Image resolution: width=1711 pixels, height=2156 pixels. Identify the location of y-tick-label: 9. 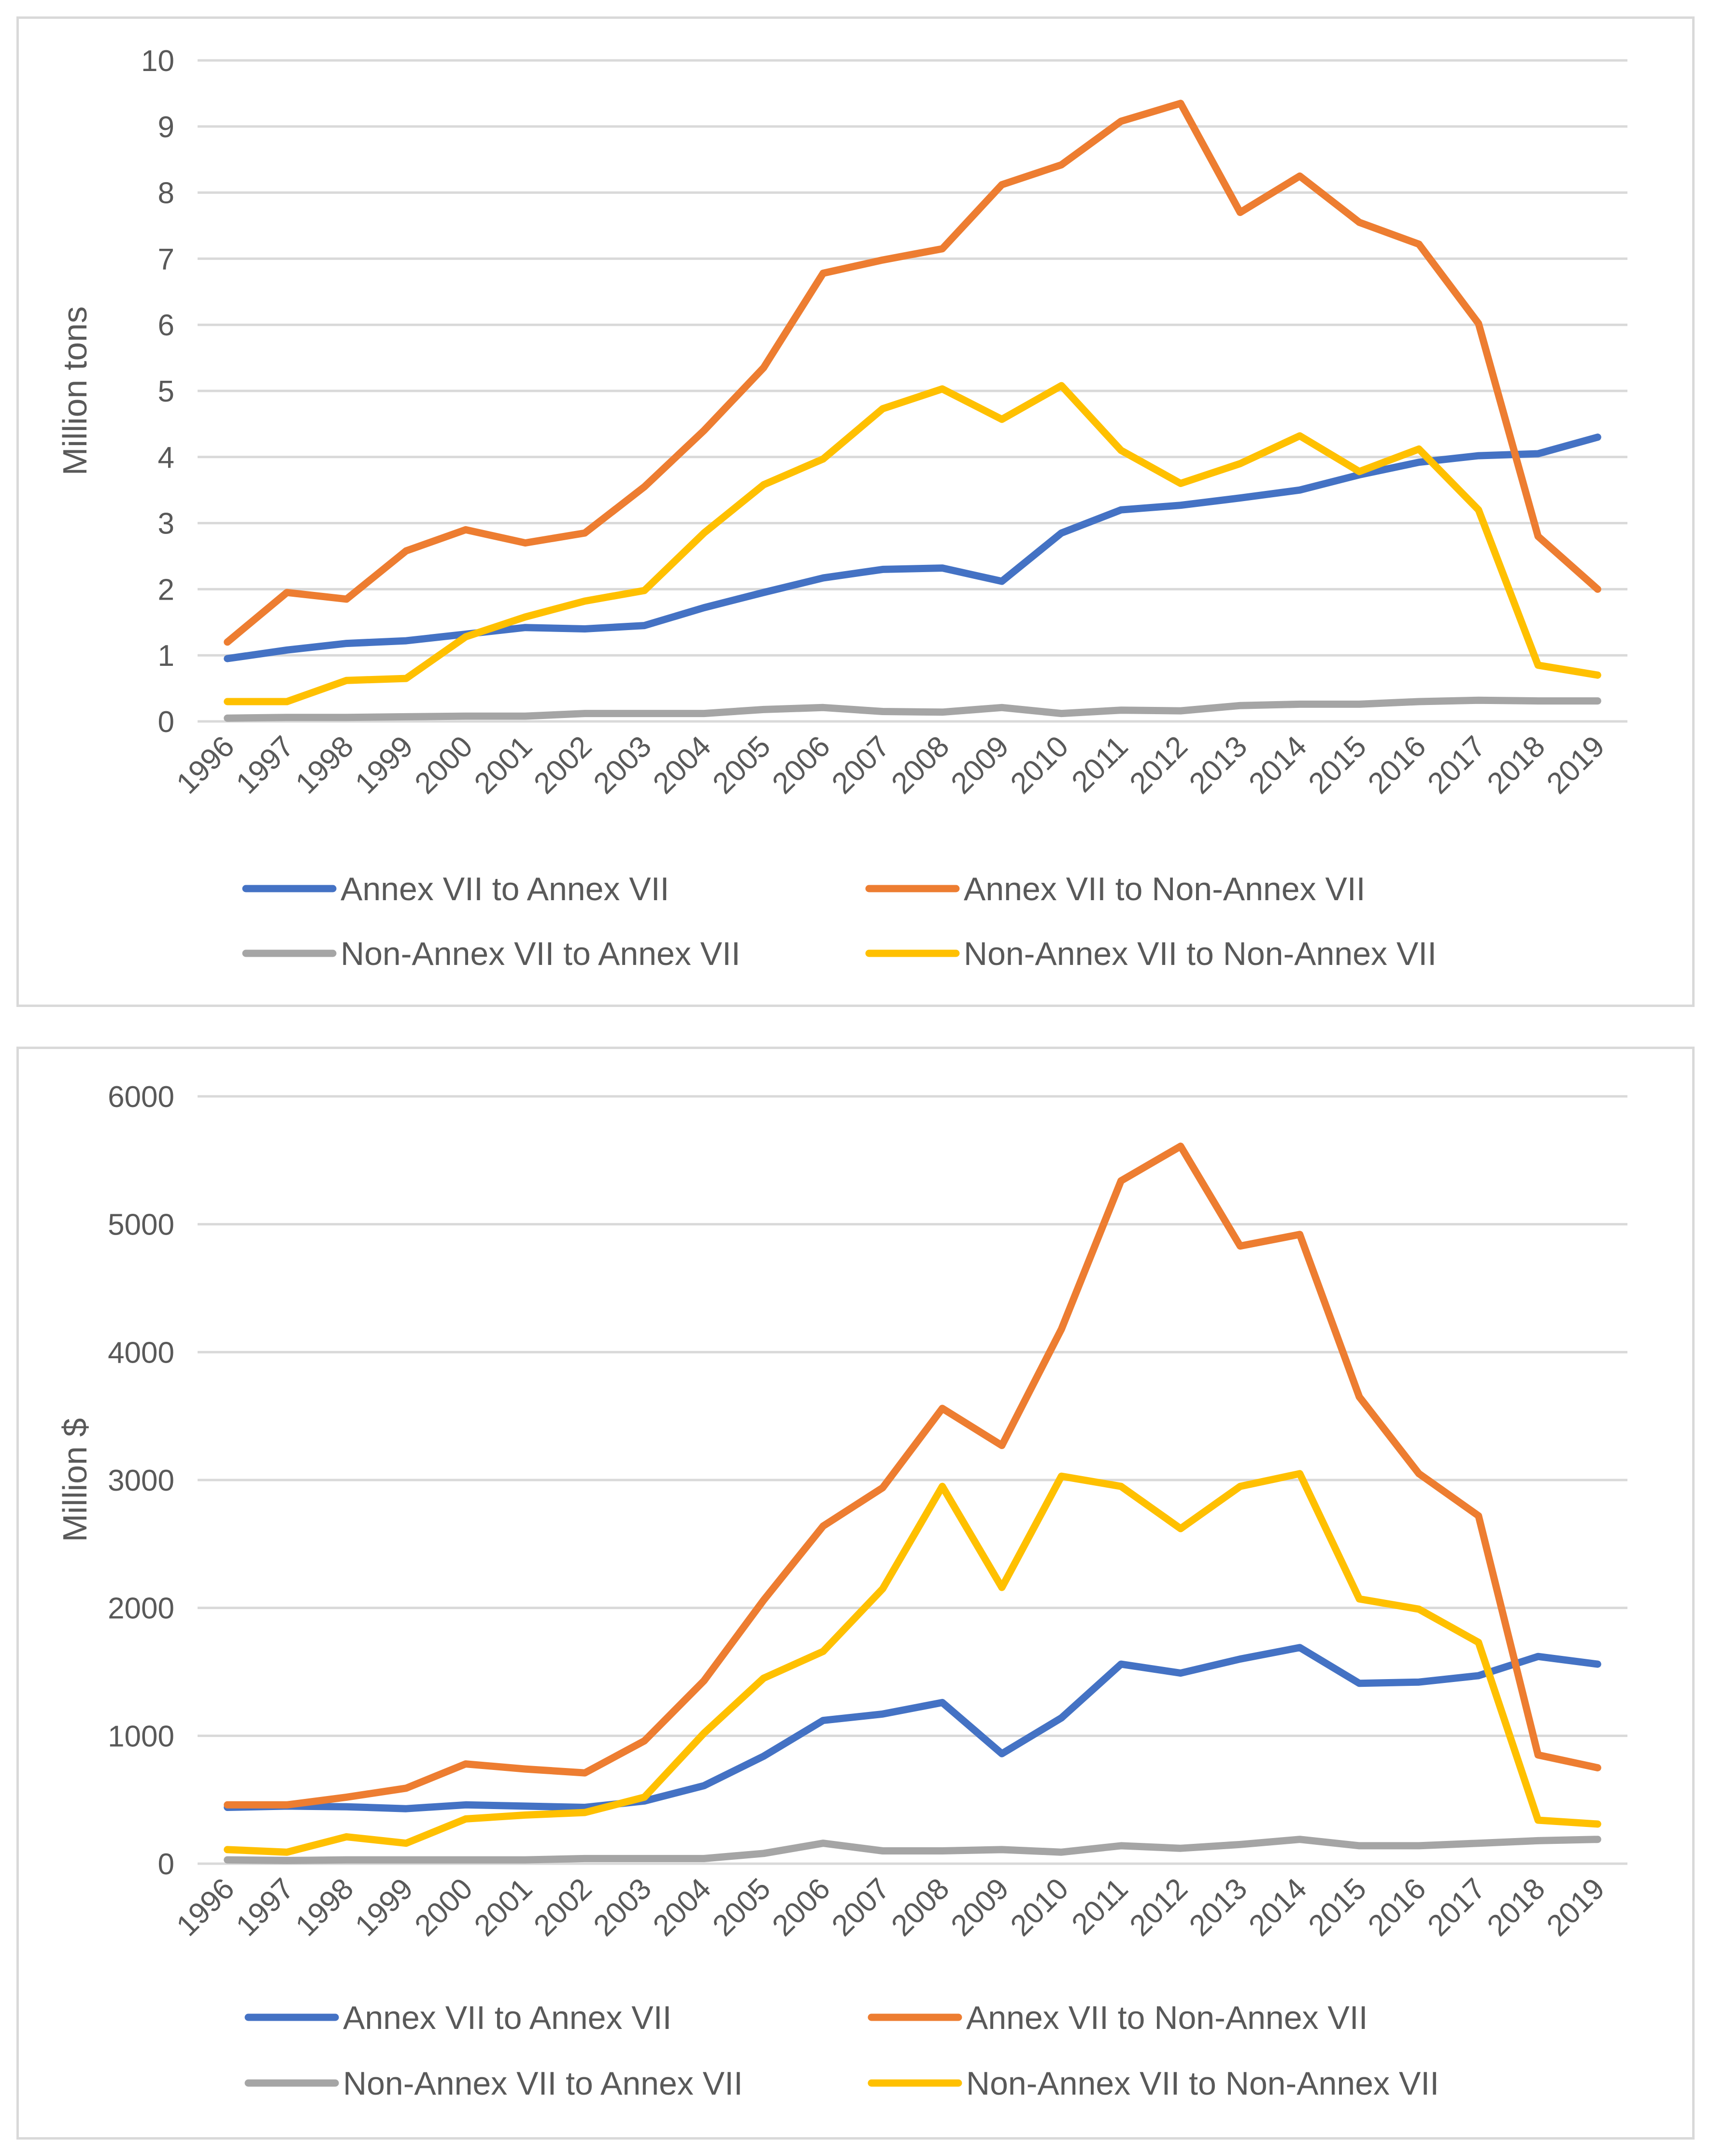
(166, 128).